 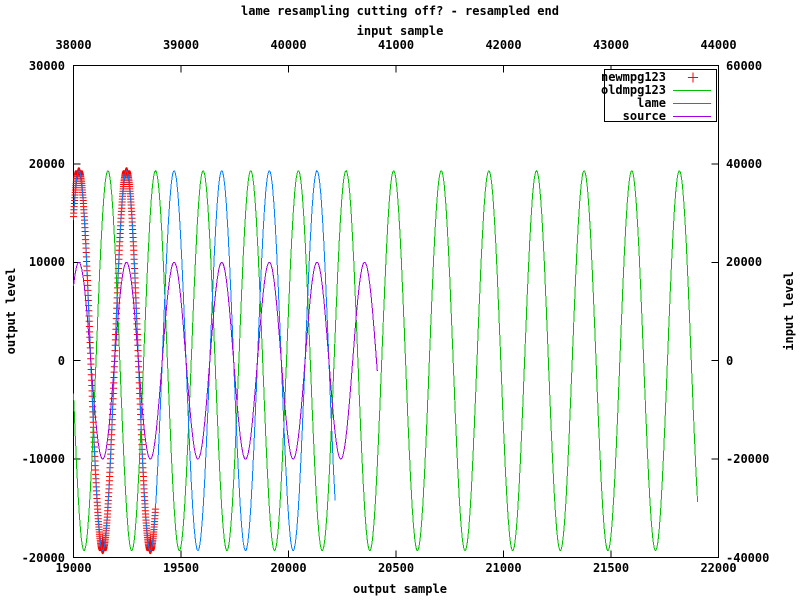 I want to click on x-tick-label: 21000, so click(x=503, y=568).